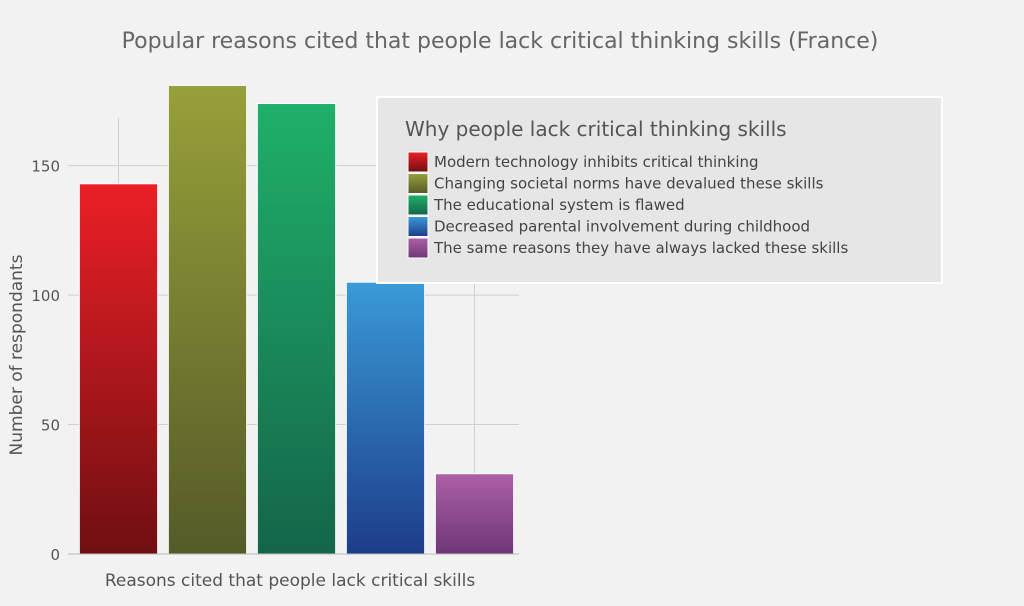  What do you see at coordinates (45, 167) in the screenshot?
I see `y-tick-label: 150` at bounding box center [45, 167].